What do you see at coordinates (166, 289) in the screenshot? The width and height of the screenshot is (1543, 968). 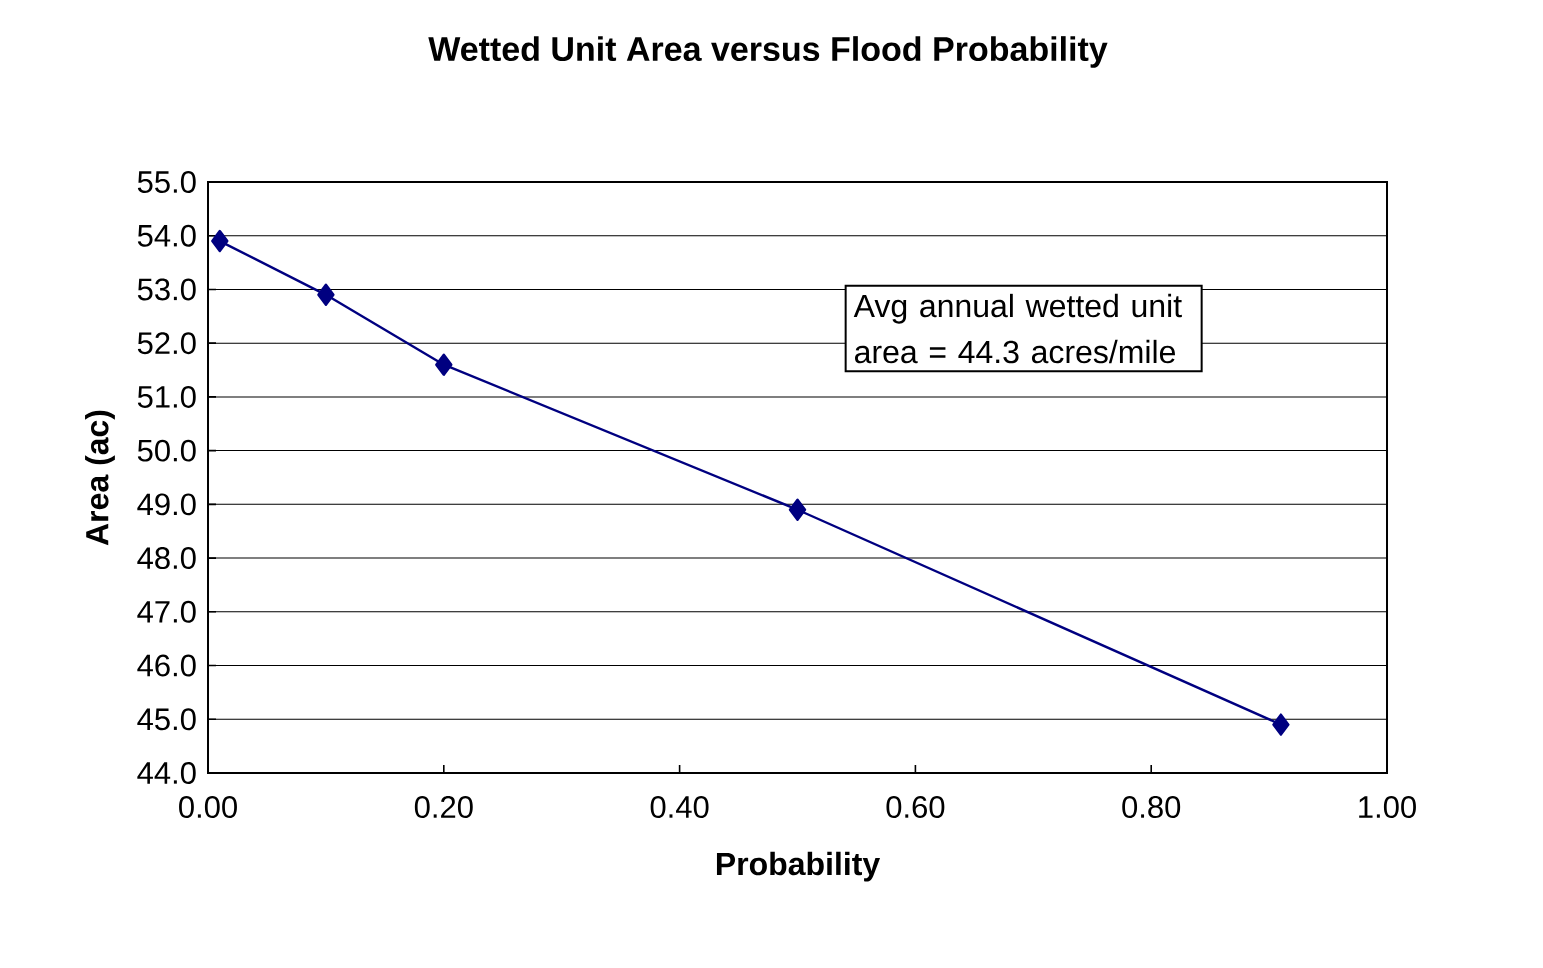 I see `y-tick-label: 53.0` at bounding box center [166, 289].